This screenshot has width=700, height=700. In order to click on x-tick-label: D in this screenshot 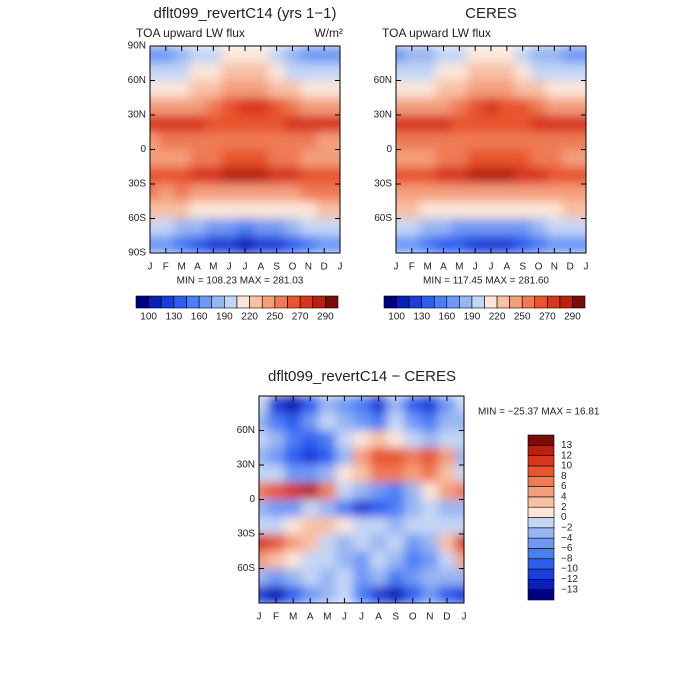, I will do `click(324, 267)`.